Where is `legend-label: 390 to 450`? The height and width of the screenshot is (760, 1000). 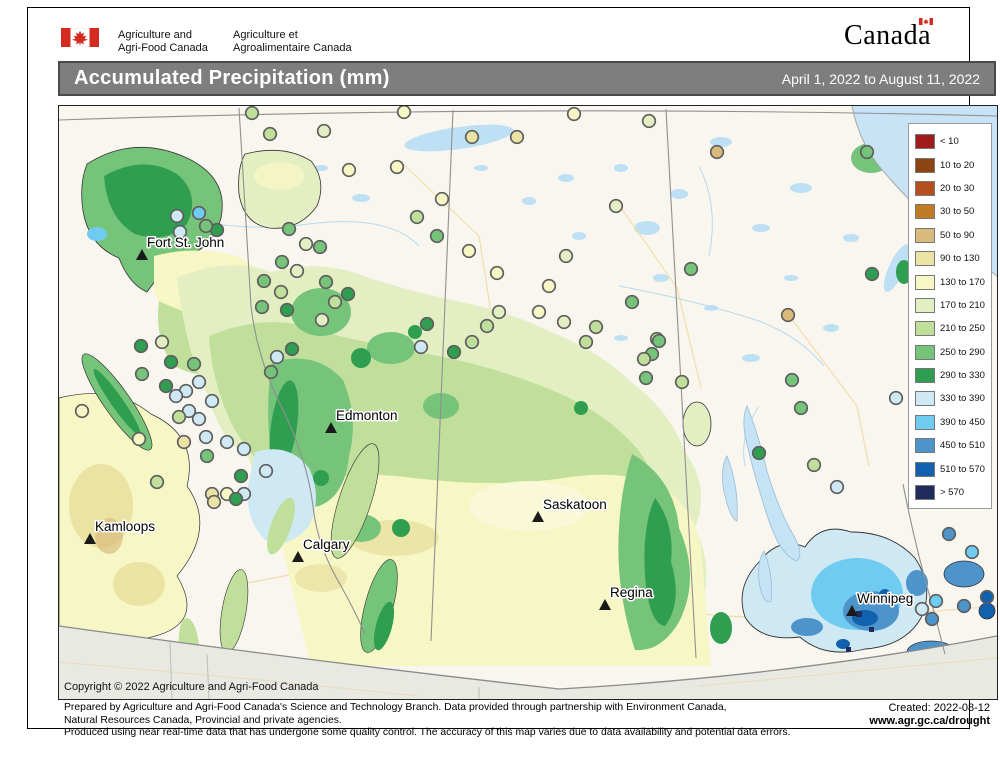
legend-label: 390 to 450 is located at coordinates (962, 422).